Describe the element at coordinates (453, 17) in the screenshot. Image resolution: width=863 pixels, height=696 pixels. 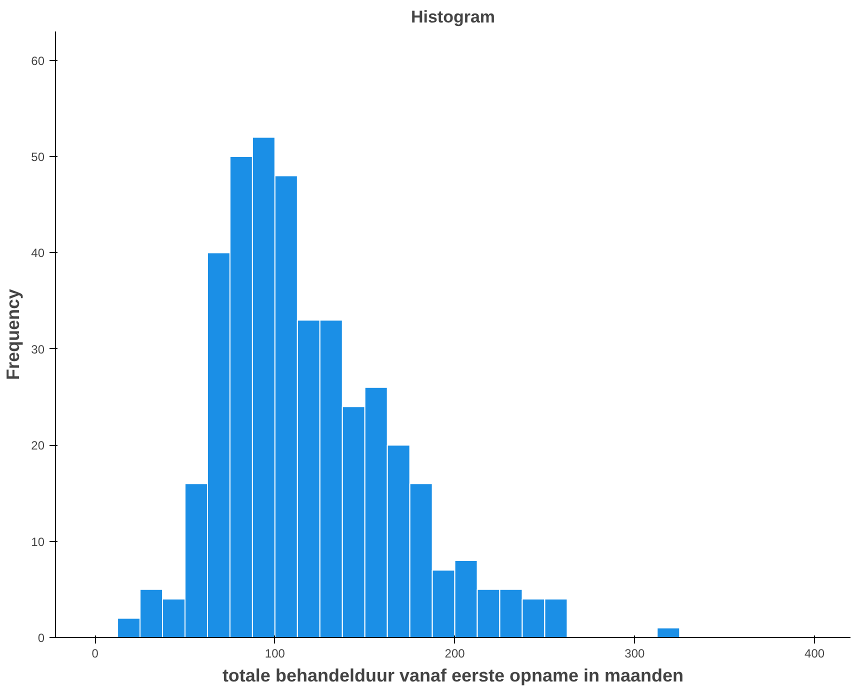
I see `chart-title: Histogram` at that location.